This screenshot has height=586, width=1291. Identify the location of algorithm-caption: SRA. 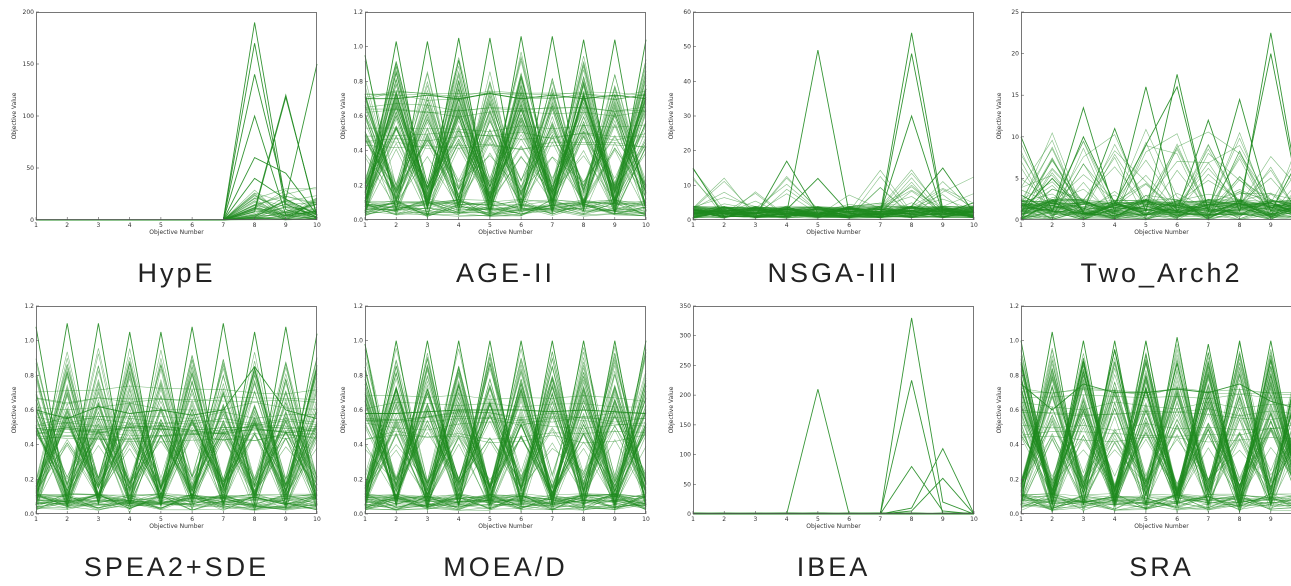
(1156, 567).